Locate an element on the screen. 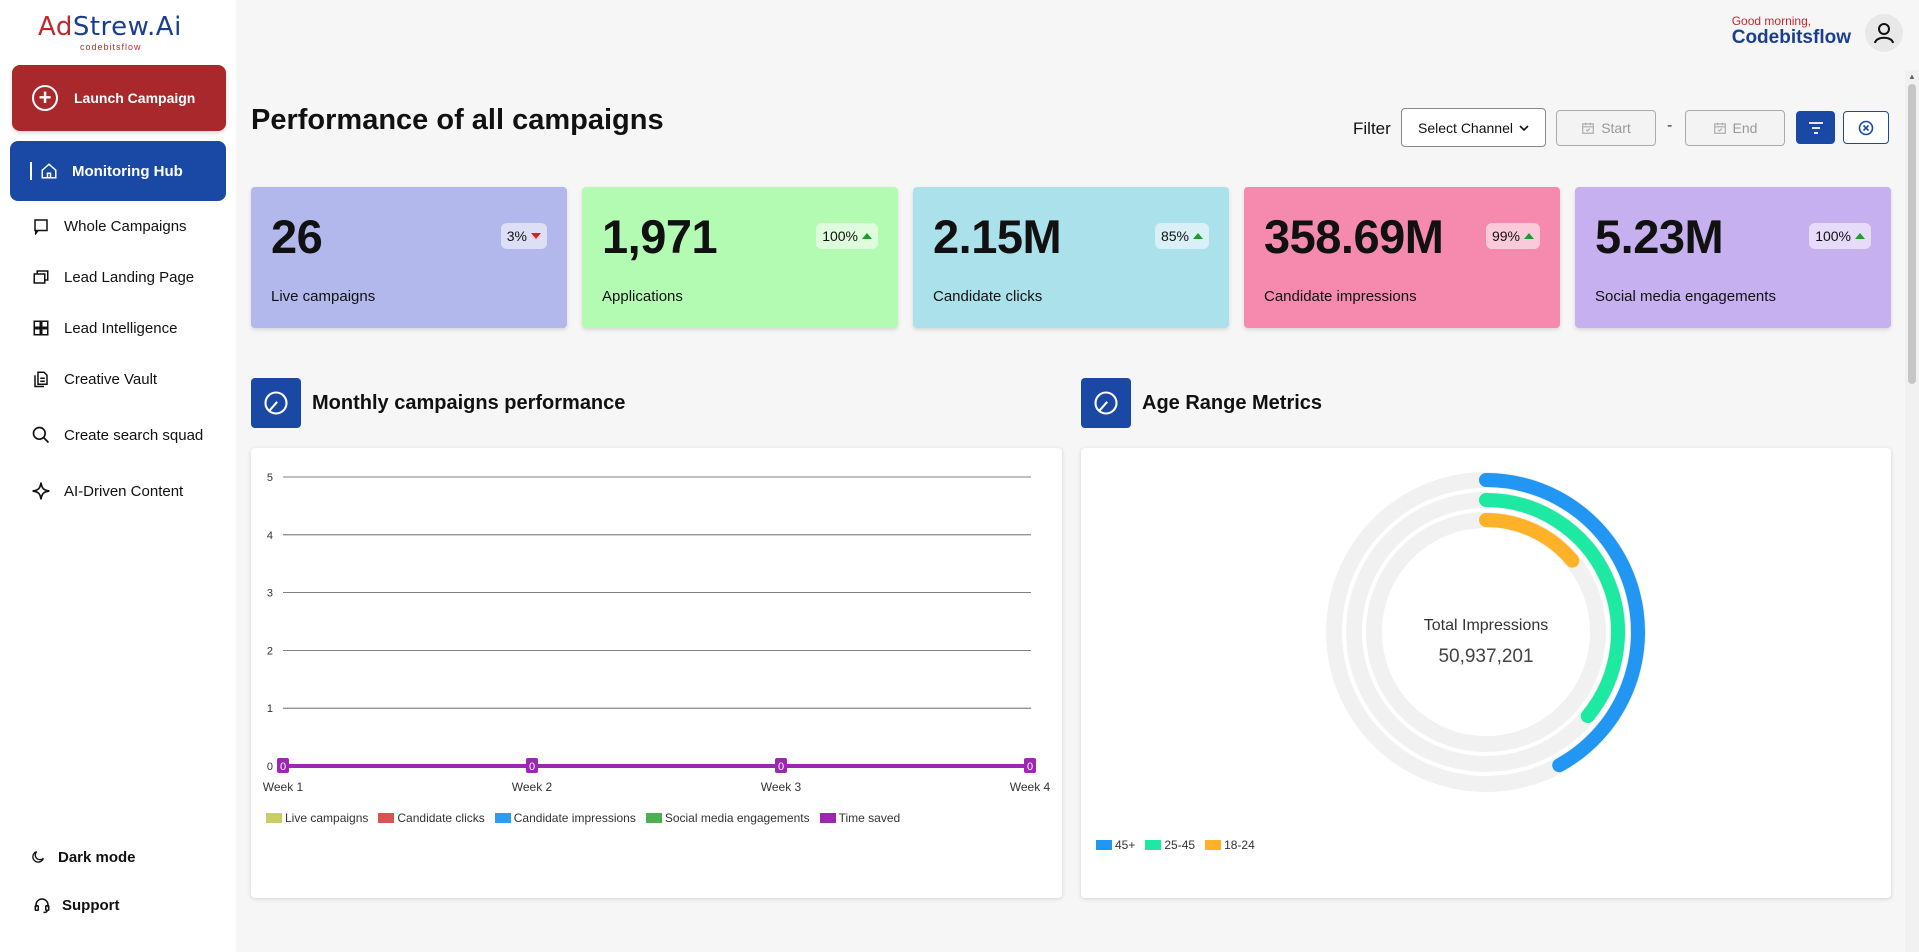 The width and height of the screenshot is (1919, 952). sidebar-item-label: Whole Campaigns is located at coordinates (125, 226).